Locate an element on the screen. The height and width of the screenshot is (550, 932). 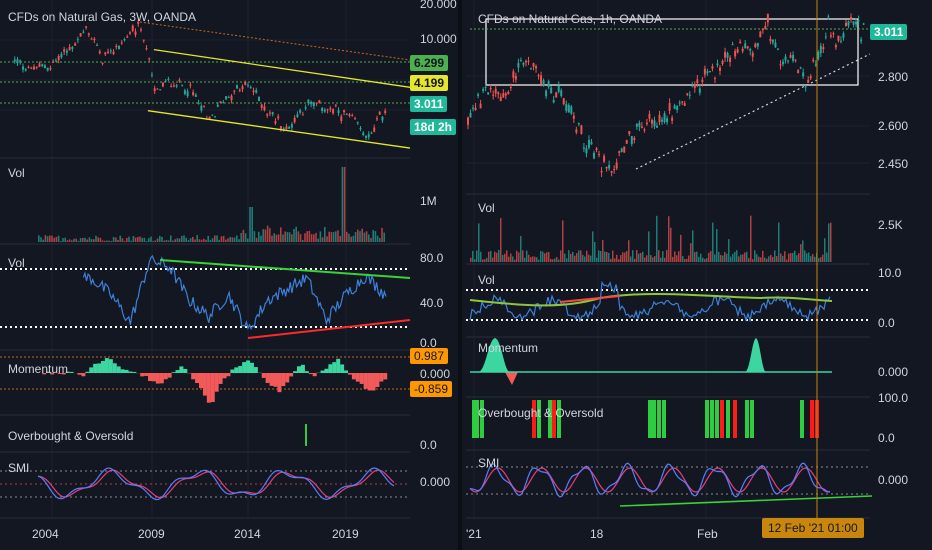
left-x-tick-2004: 2004 is located at coordinates (45, 534).